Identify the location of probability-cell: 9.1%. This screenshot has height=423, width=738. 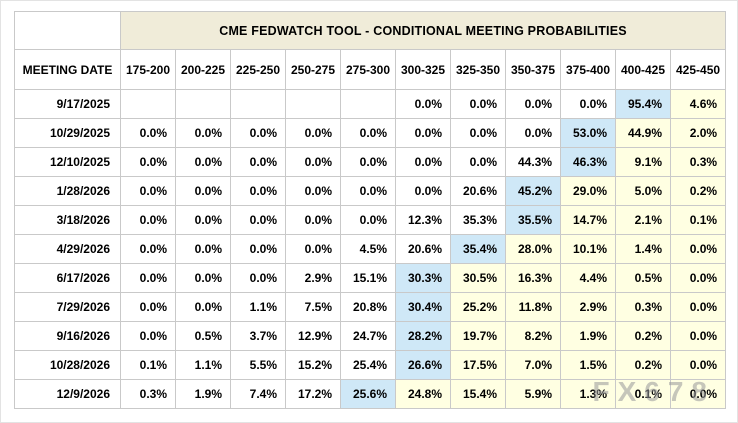
(643, 162).